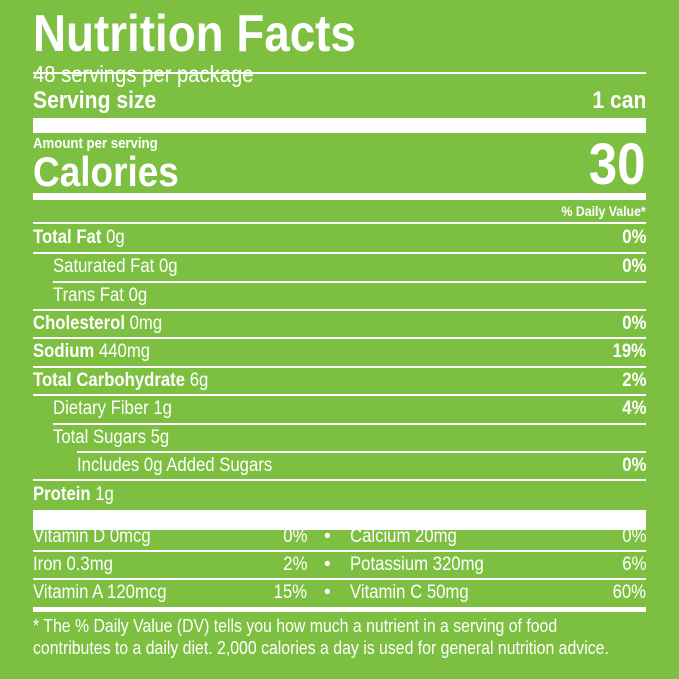  I want to click on vitamin-name: Vitamin D 0mcg, so click(92, 536).